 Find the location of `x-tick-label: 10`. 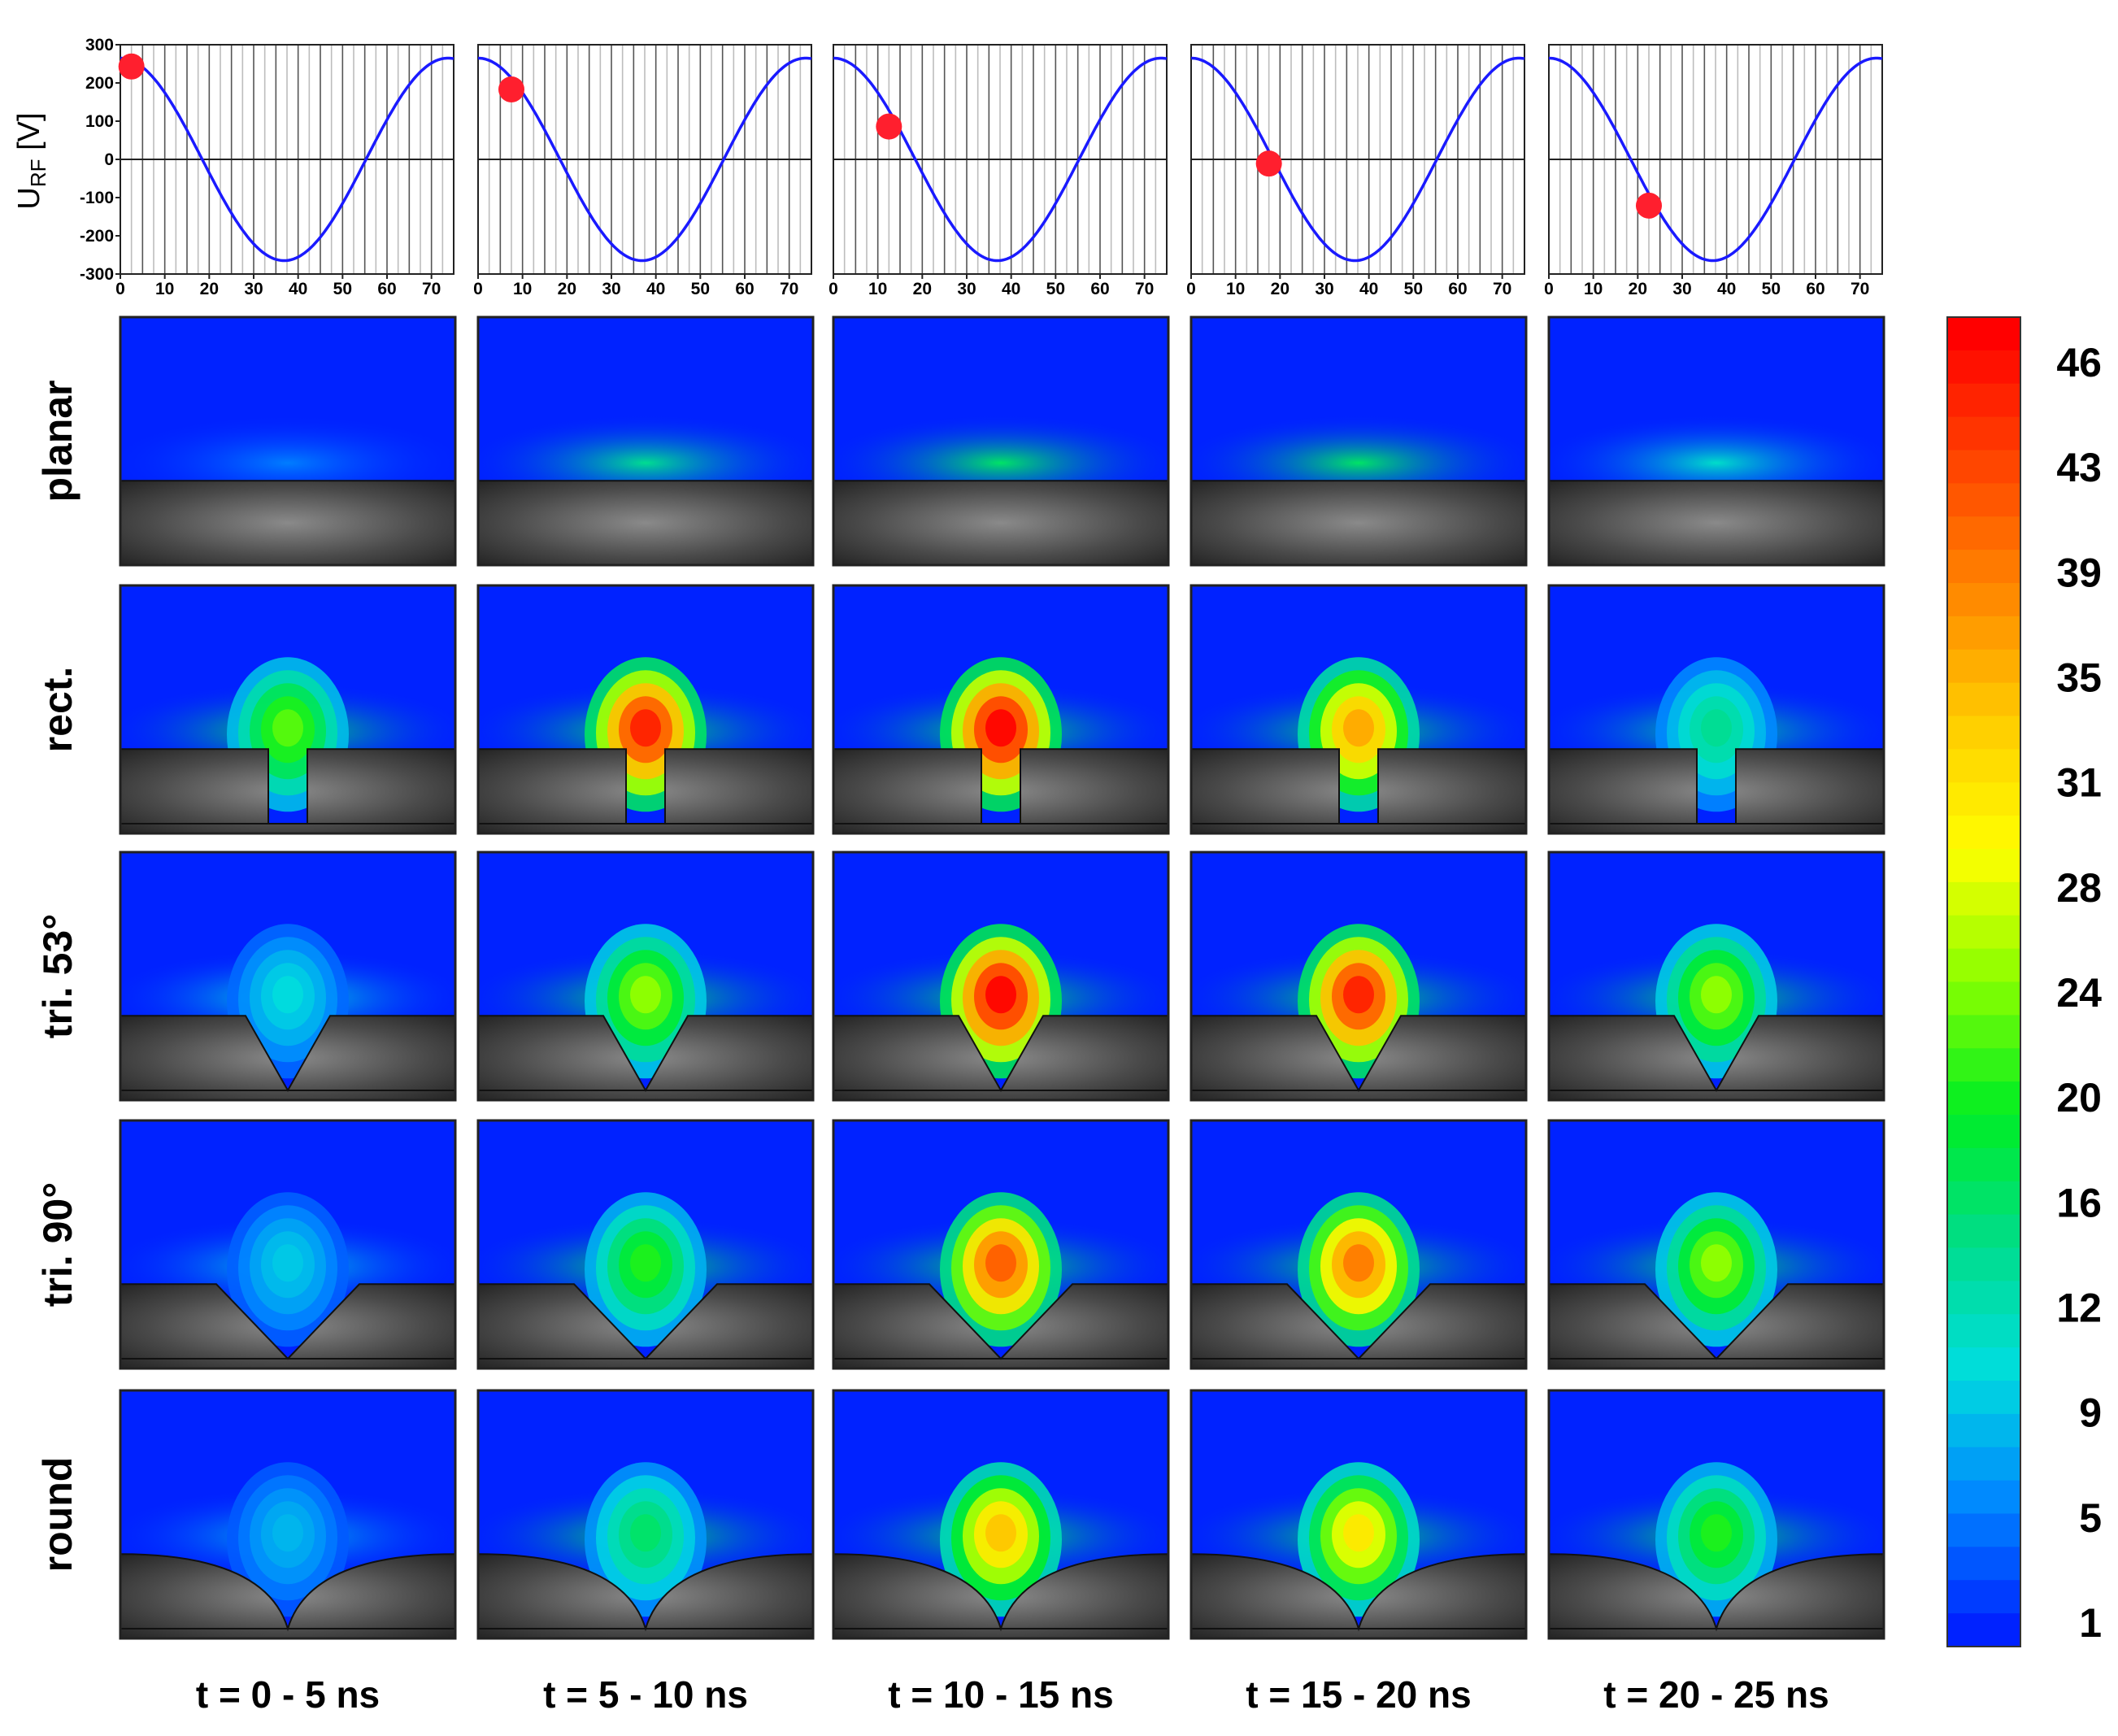

x-tick-label: 10 is located at coordinates (522, 289).